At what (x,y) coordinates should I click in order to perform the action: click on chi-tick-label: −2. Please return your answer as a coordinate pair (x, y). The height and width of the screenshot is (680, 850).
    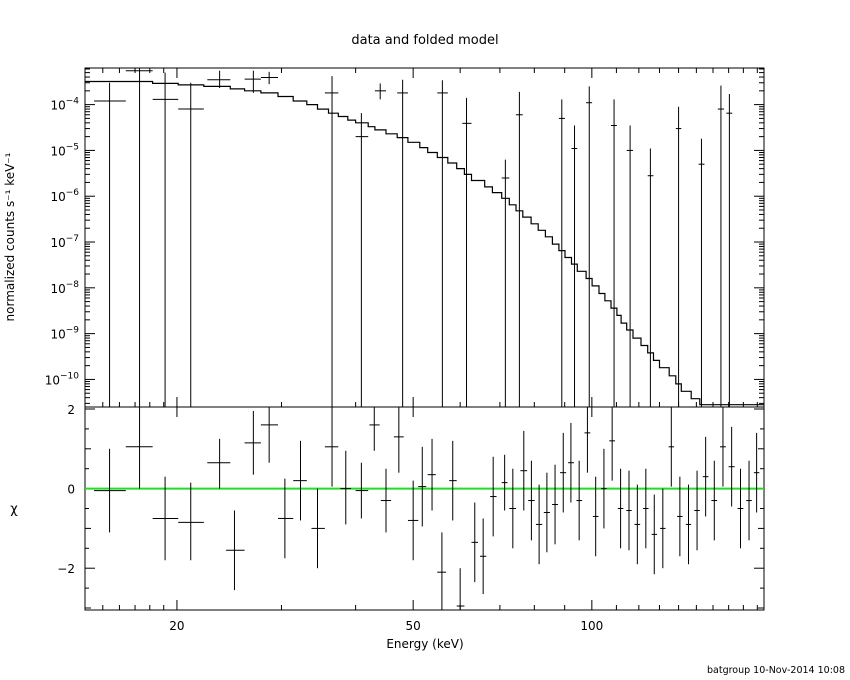
    Looking at the image, I should click on (66, 569).